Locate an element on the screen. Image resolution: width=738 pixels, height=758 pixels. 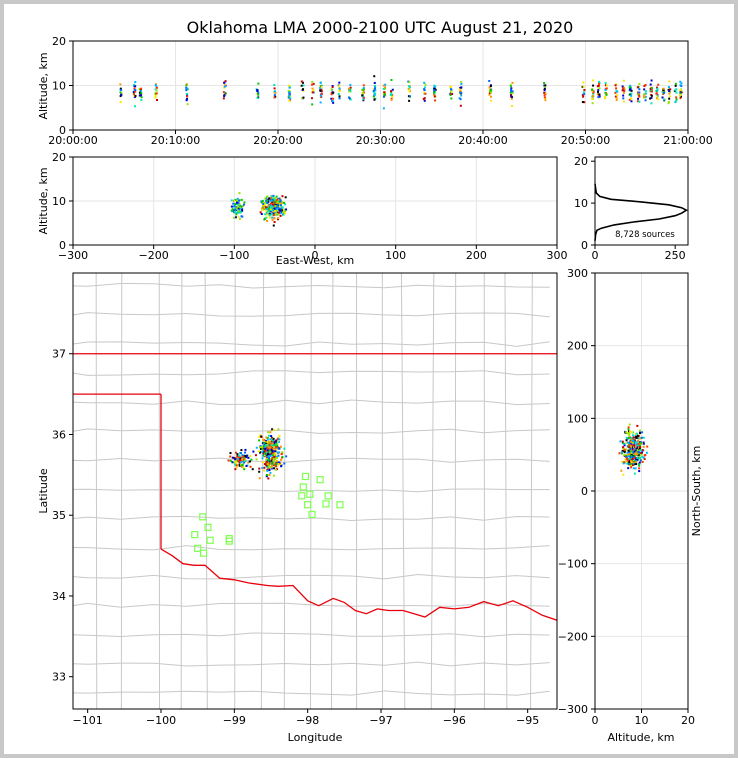
y-tick-label: 20 is located at coordinates (59, 157).